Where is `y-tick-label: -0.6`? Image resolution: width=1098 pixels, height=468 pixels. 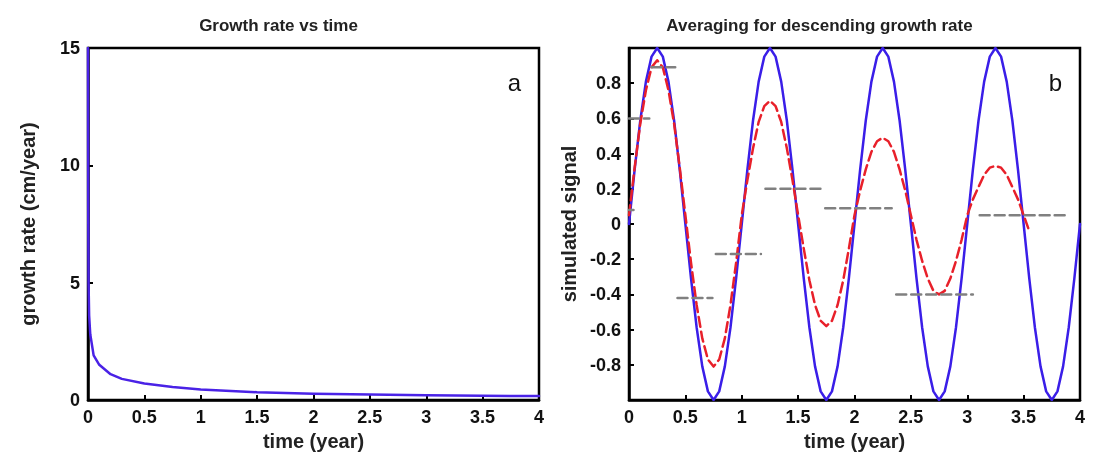 y-tick-label: -0.6 is located at coordinates (605, 329).